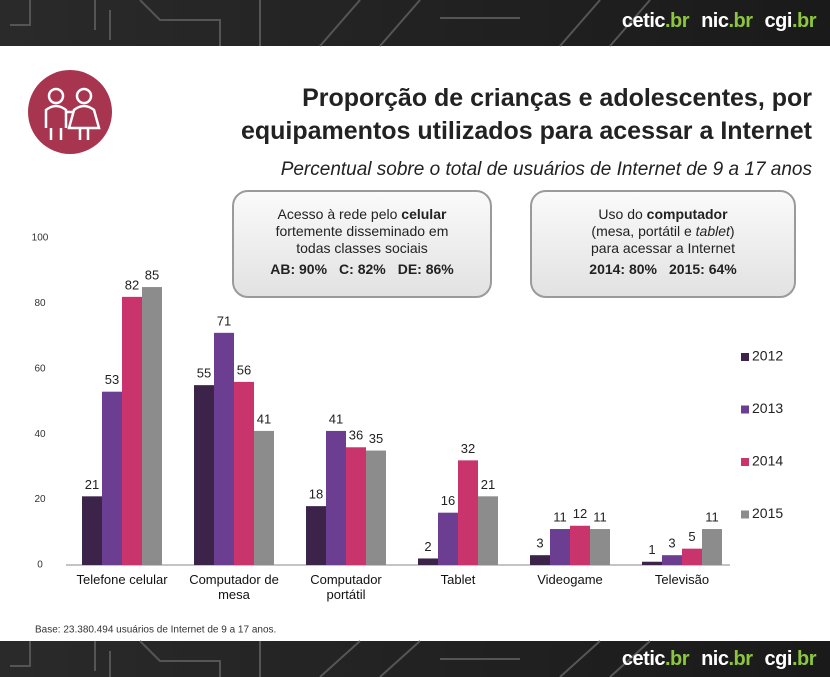  What do you see at coordinates (620, 214) in the screenshot?
I see `callout-text: Uso do` at bounding box center [620, 214].